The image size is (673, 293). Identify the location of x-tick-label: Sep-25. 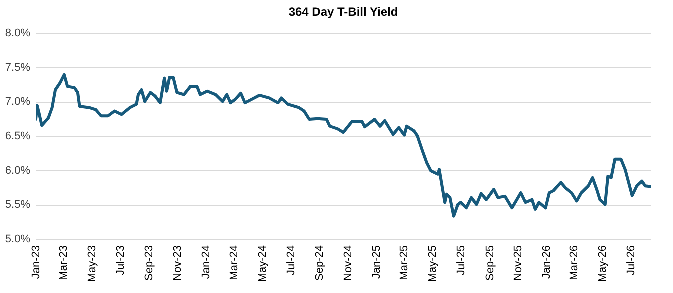
(490, 263).